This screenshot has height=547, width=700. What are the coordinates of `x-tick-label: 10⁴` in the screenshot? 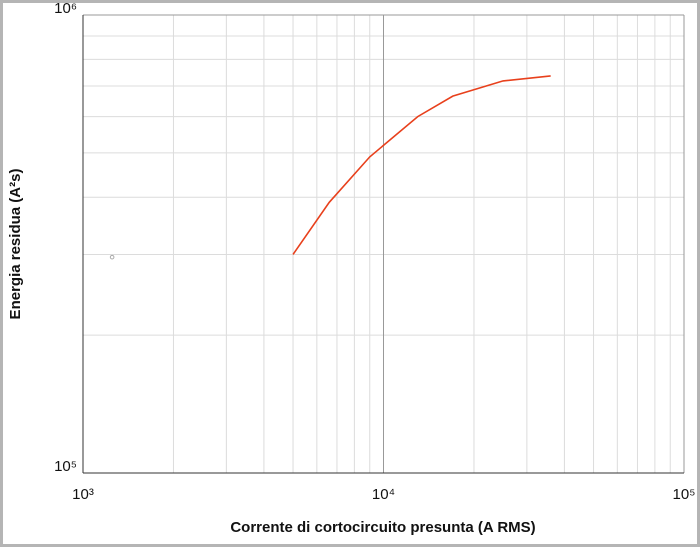 It's located at (383, 494).